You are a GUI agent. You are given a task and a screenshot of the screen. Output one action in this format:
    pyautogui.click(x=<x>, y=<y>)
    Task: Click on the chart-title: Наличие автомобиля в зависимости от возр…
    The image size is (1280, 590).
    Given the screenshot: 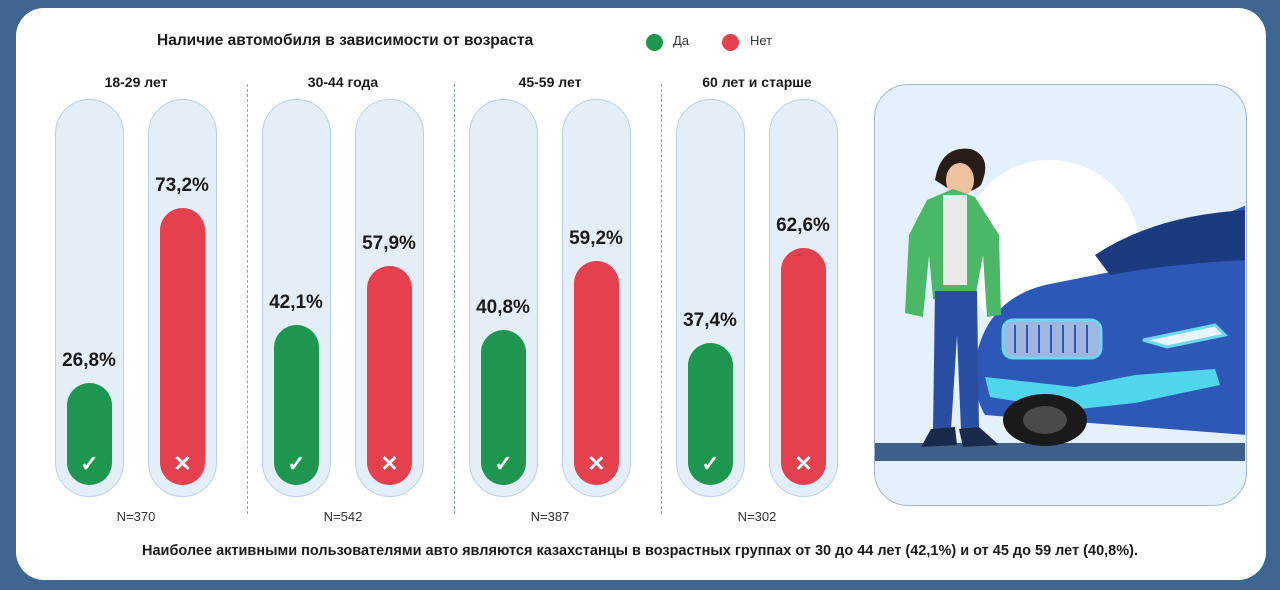 What is the action you would take?
    pyautogui.click(x=345, y=40)
    